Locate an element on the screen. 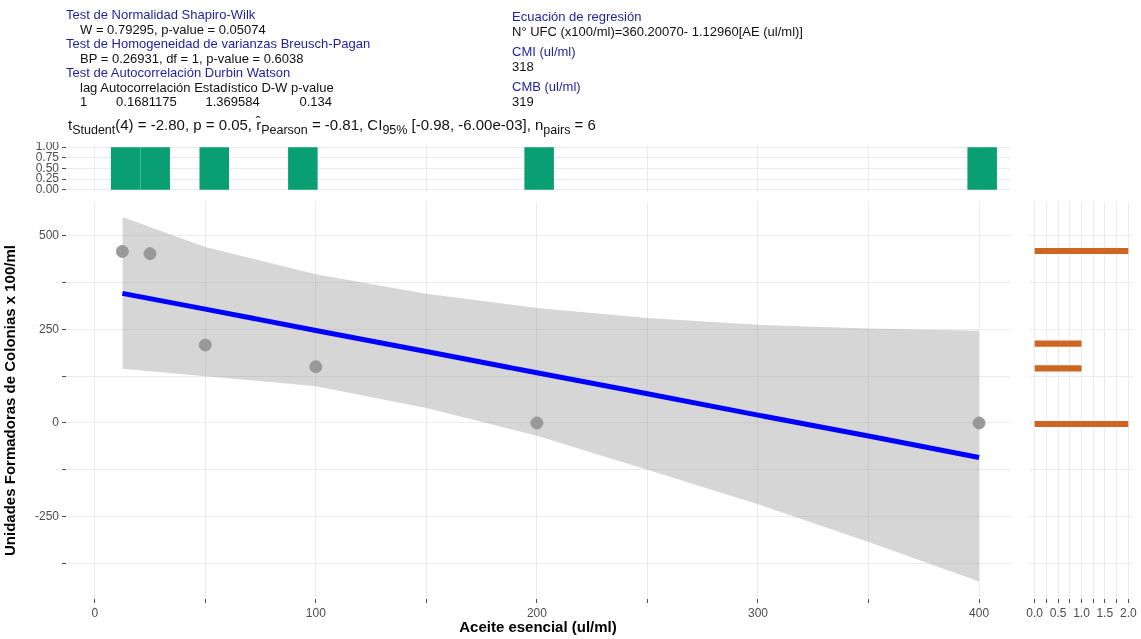  y-axis-title: Unidades Formadoras de Colonias x 100/ml is located at coordinates (10, 400).